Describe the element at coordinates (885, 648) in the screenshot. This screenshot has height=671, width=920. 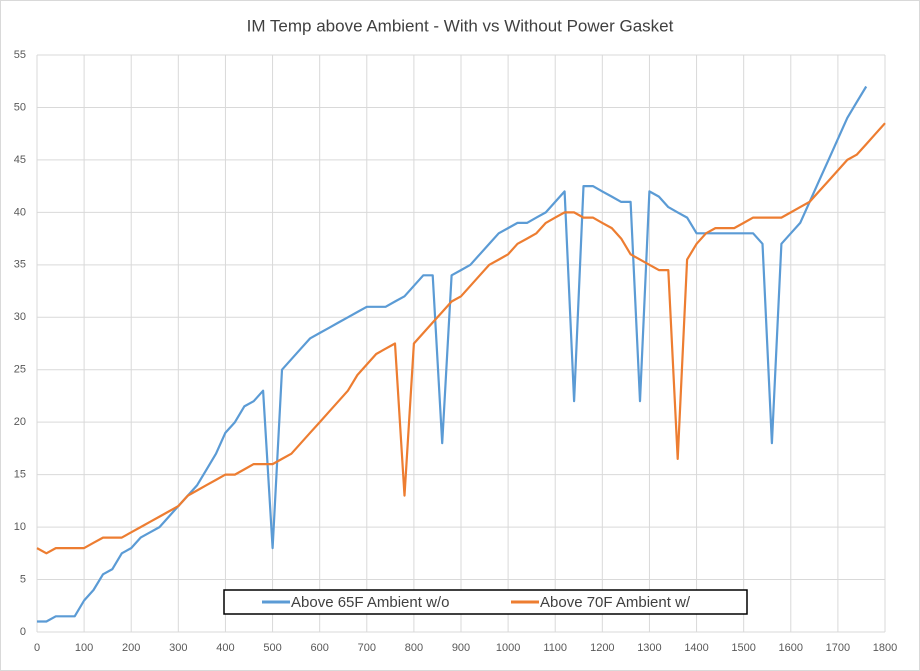
I see `x-tick-label: 1800` at that location.